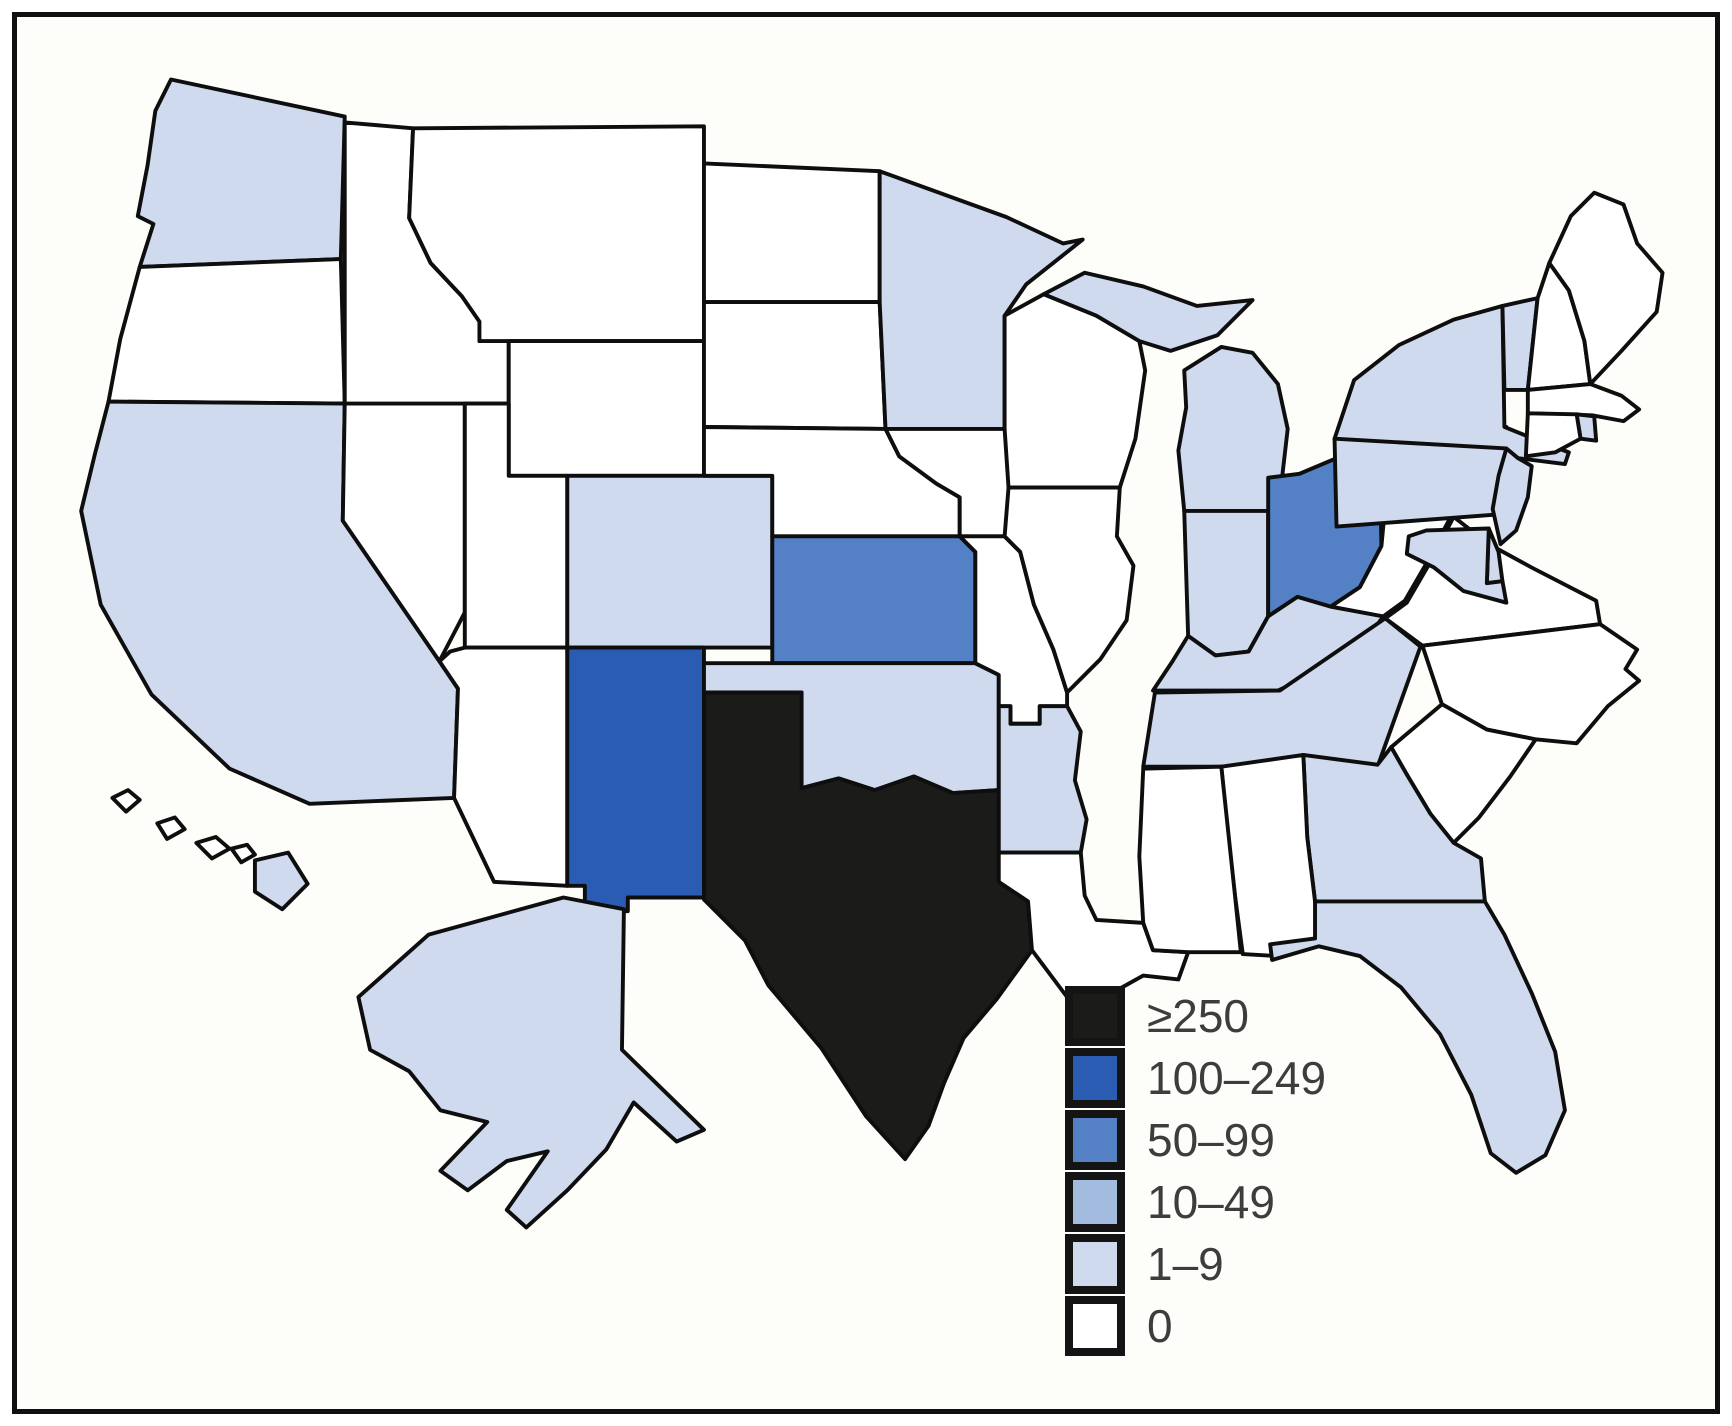  Describe the element at coordinates (1093, 928) in the screenshot. I see `state-louisiana` at that location.